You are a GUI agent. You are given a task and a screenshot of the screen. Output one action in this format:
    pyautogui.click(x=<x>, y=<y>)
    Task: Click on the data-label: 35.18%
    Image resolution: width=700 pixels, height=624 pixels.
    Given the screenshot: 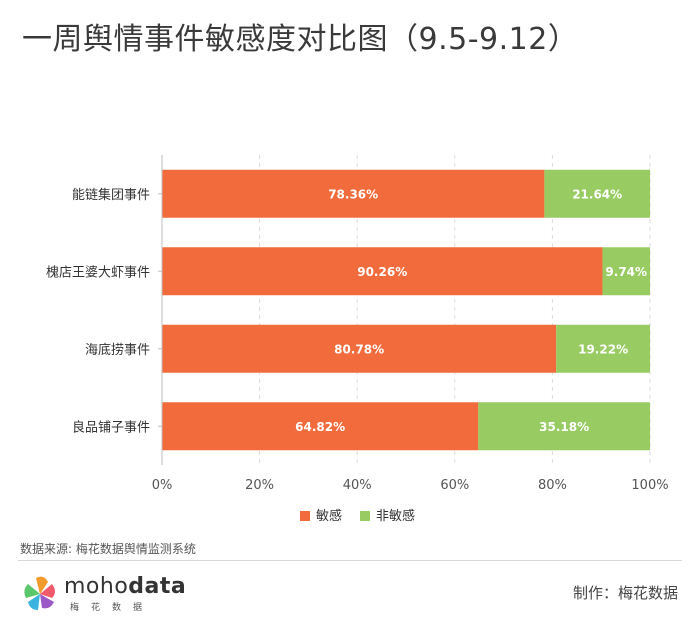 What is the action you would take?
    pyautogui.click(x=564, y=427)
    